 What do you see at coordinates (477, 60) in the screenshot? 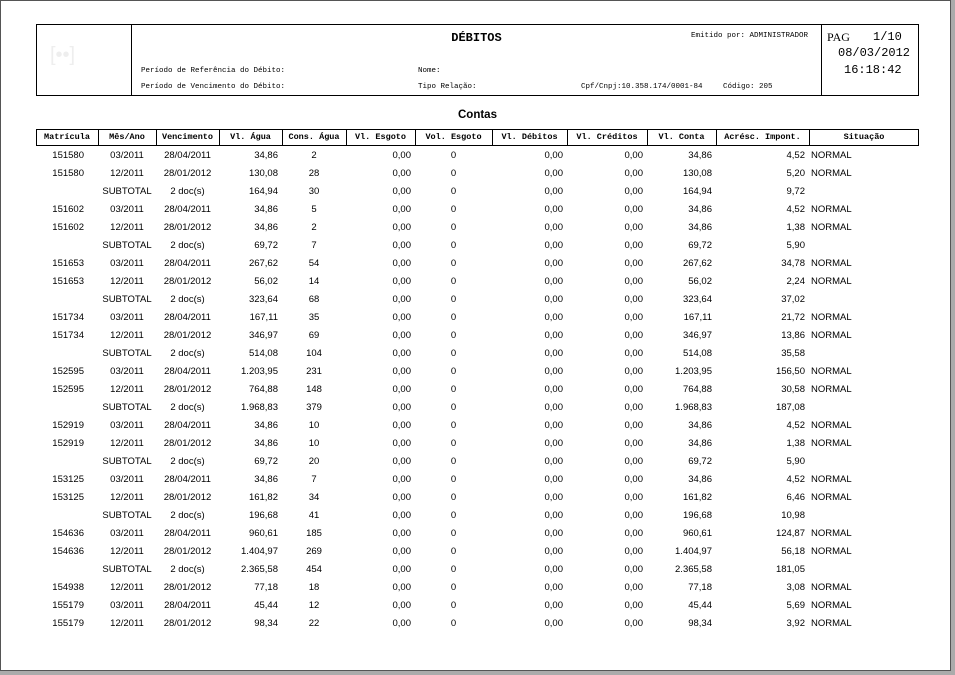
I see `header-box` at bounding box center [477, 60].